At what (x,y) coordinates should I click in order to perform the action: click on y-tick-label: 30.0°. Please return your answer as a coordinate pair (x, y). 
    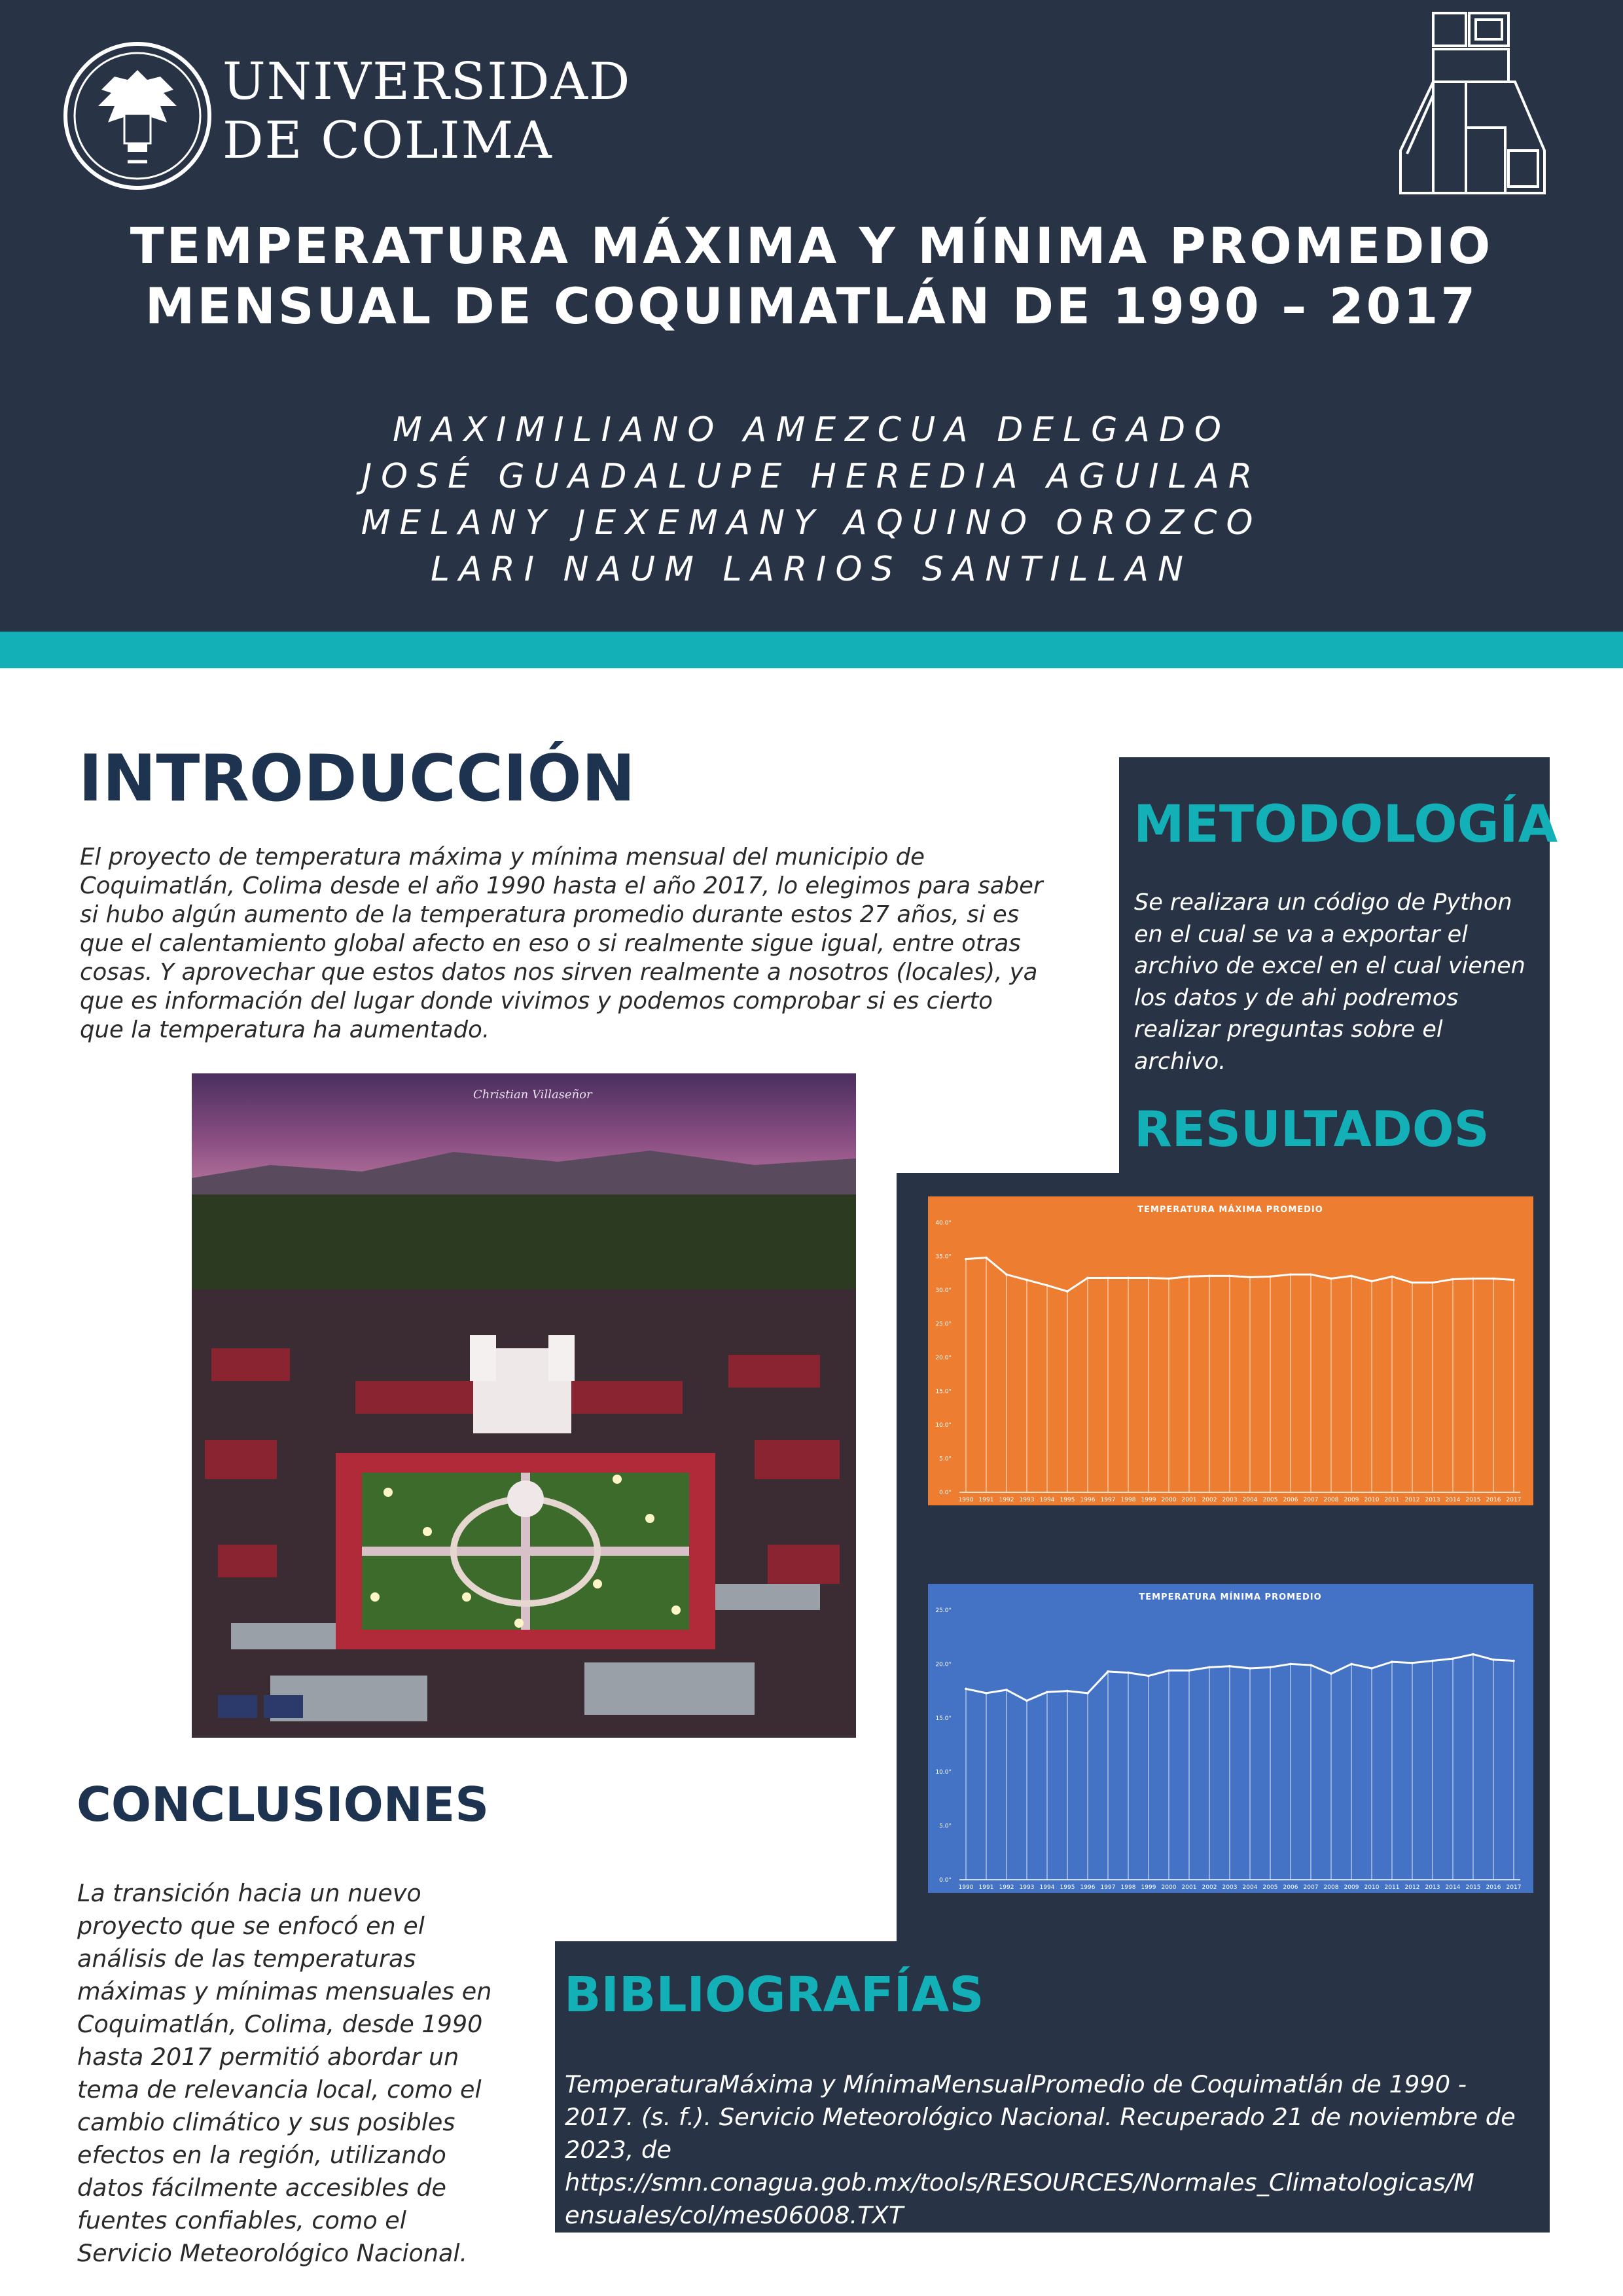
    Looking at the image, I should click on (943, 1290).